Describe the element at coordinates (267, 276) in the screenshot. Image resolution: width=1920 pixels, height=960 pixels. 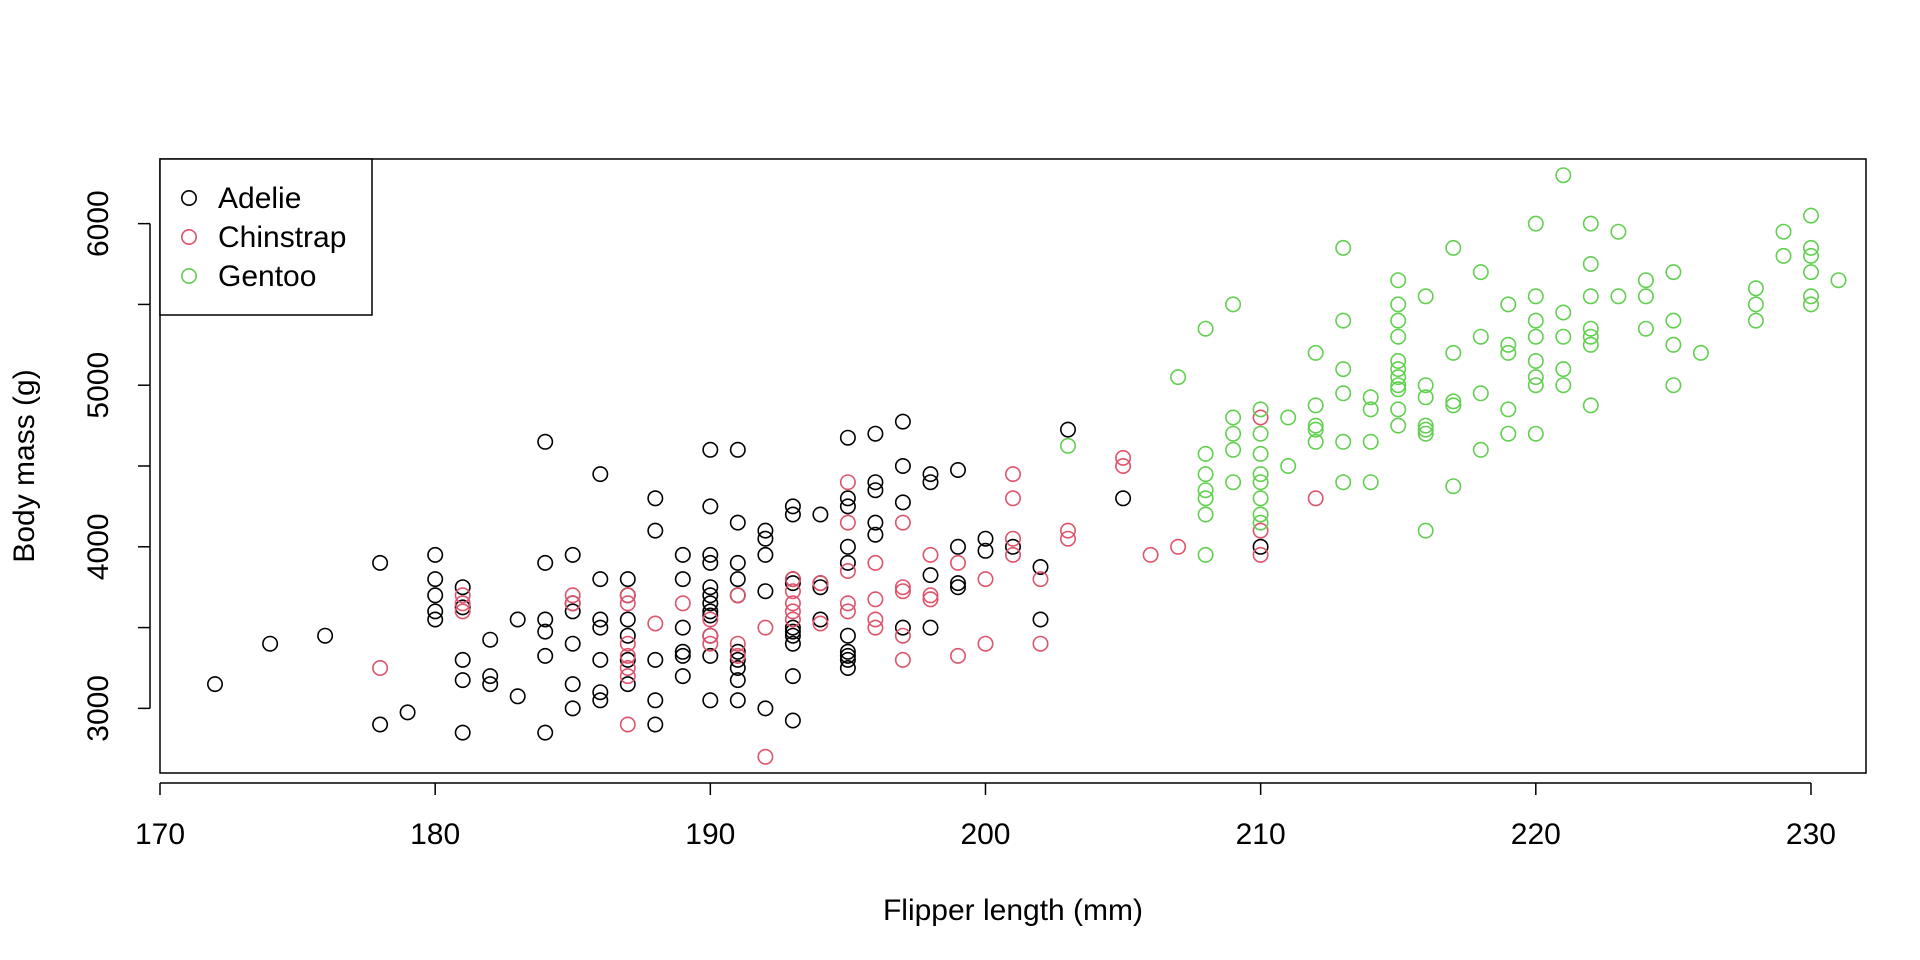
I see `legend-label: Gentoo` at that location.